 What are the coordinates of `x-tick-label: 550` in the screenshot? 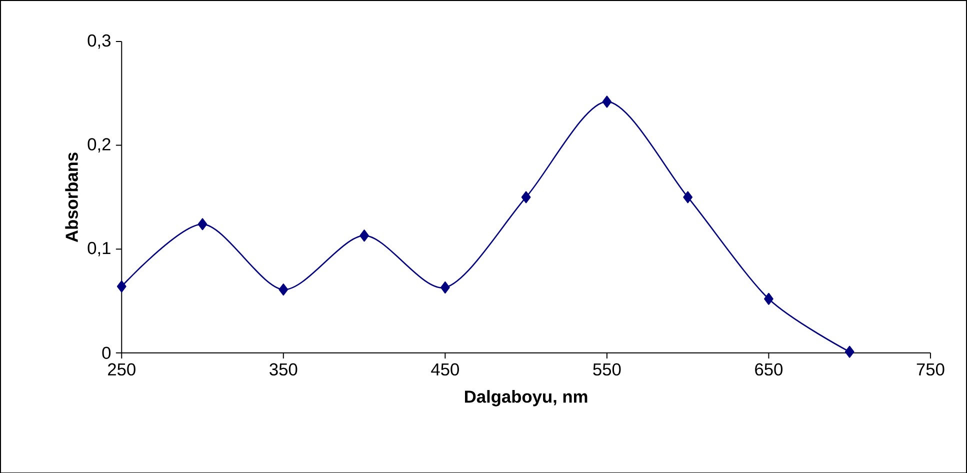 It's located at (607, 369).